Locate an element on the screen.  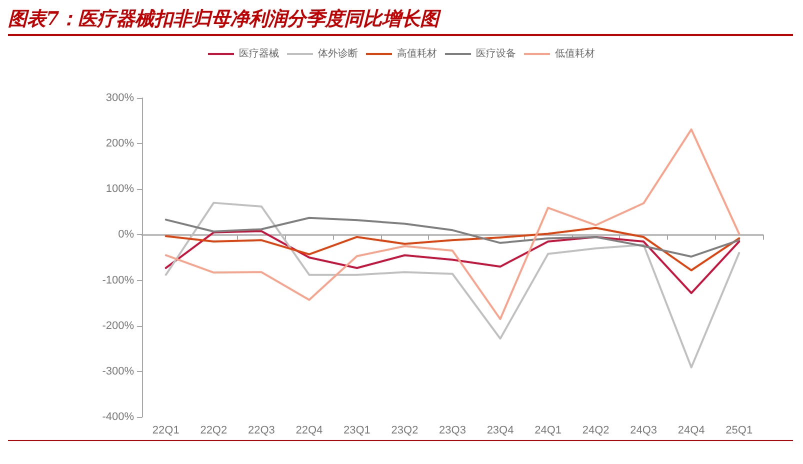
legend-label: 低值耗材 is located at coordinates (575, 54).